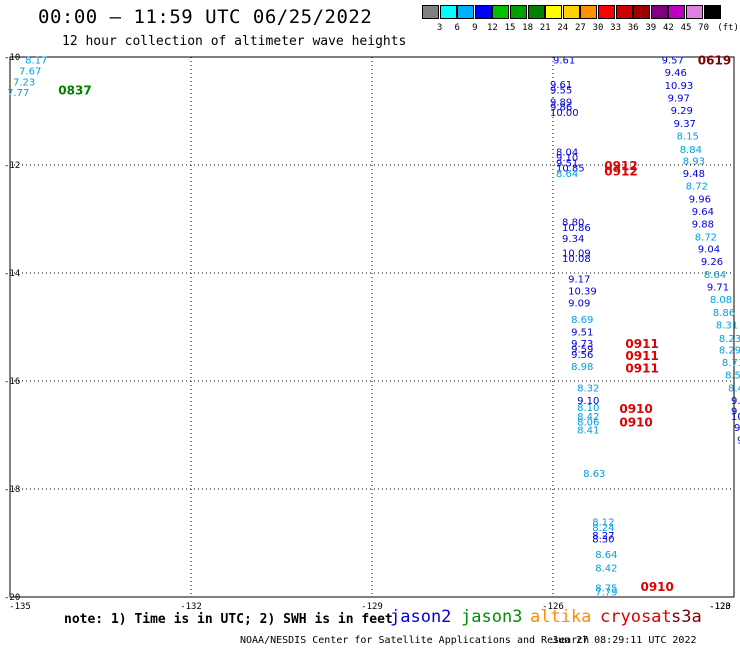  What do you see at coordinates (735, 401) in the screenshot?
I see `wave-height-point: 9.60` at bounding box center [735, 401].